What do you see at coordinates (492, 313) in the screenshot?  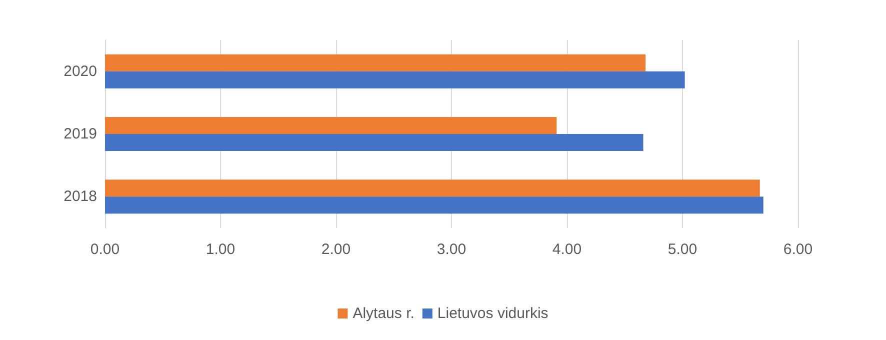 I see `legend-label: Lietuvos vidurkis` at bounding box center [492, 313].